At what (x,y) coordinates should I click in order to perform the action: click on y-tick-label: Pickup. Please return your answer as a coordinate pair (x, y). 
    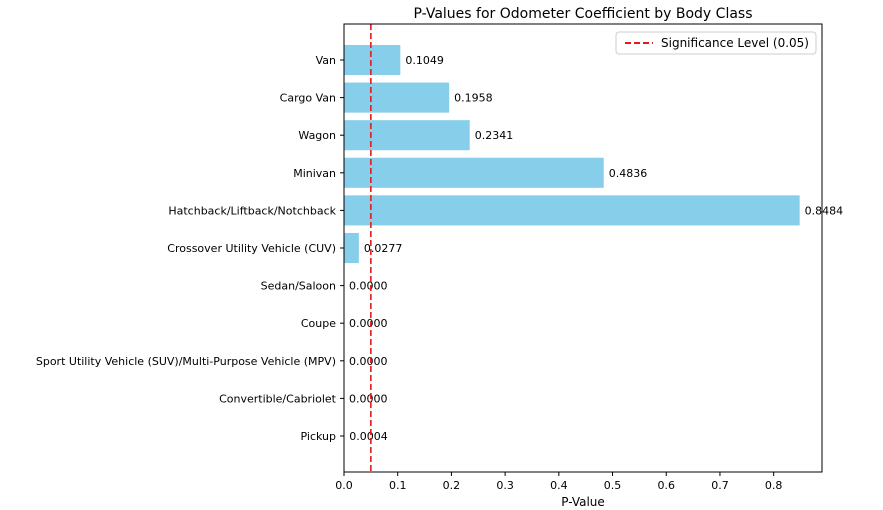
    Looking at the image, I should click on (318, 436).